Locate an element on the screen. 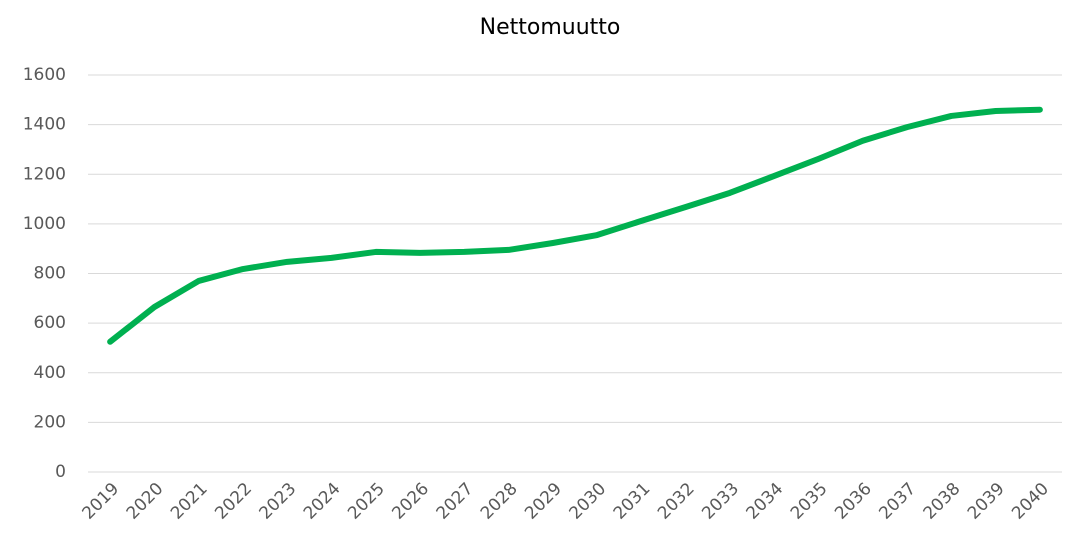 This screenshot has width=1086, height=540. x-tick-label: 2026 is located at coordinates (410, 501).